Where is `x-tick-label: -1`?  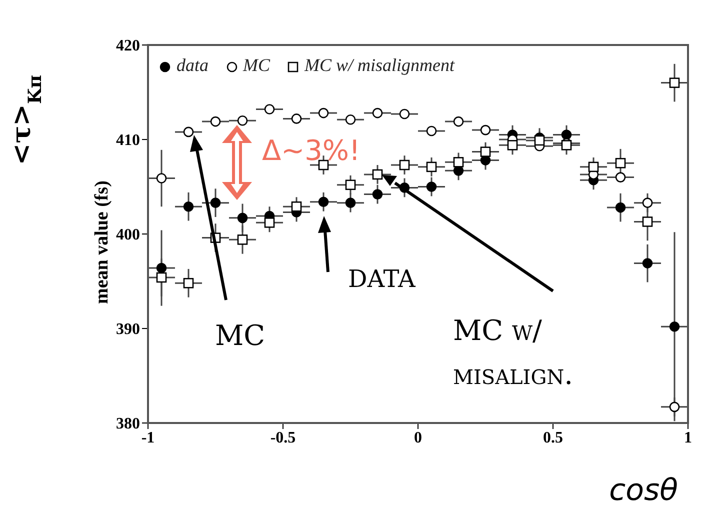
x-tick-label: -1 is located at coordinates (148, 437).